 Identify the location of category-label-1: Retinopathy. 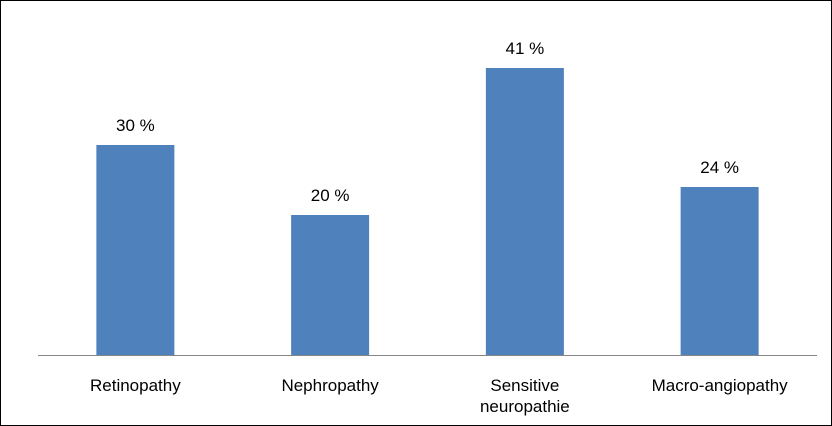
(135, 385).